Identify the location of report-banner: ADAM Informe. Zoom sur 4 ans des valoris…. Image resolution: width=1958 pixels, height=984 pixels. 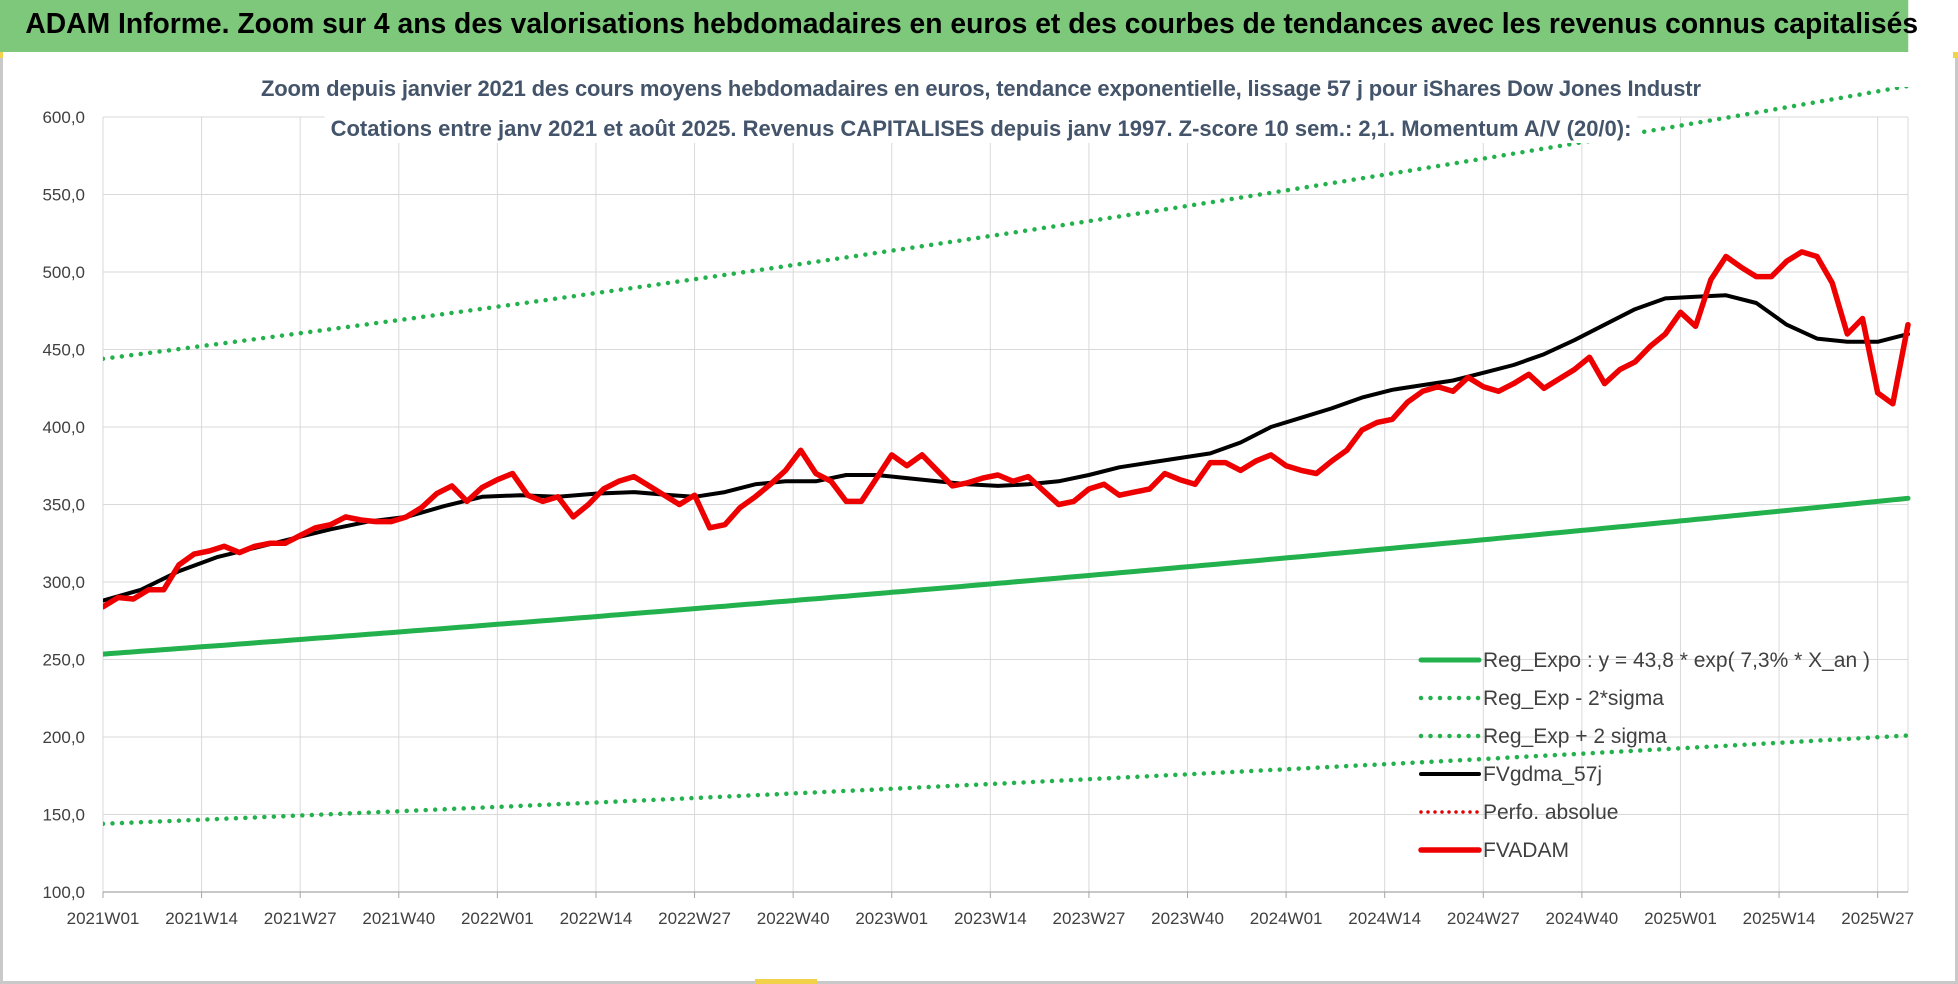
(959, 26).